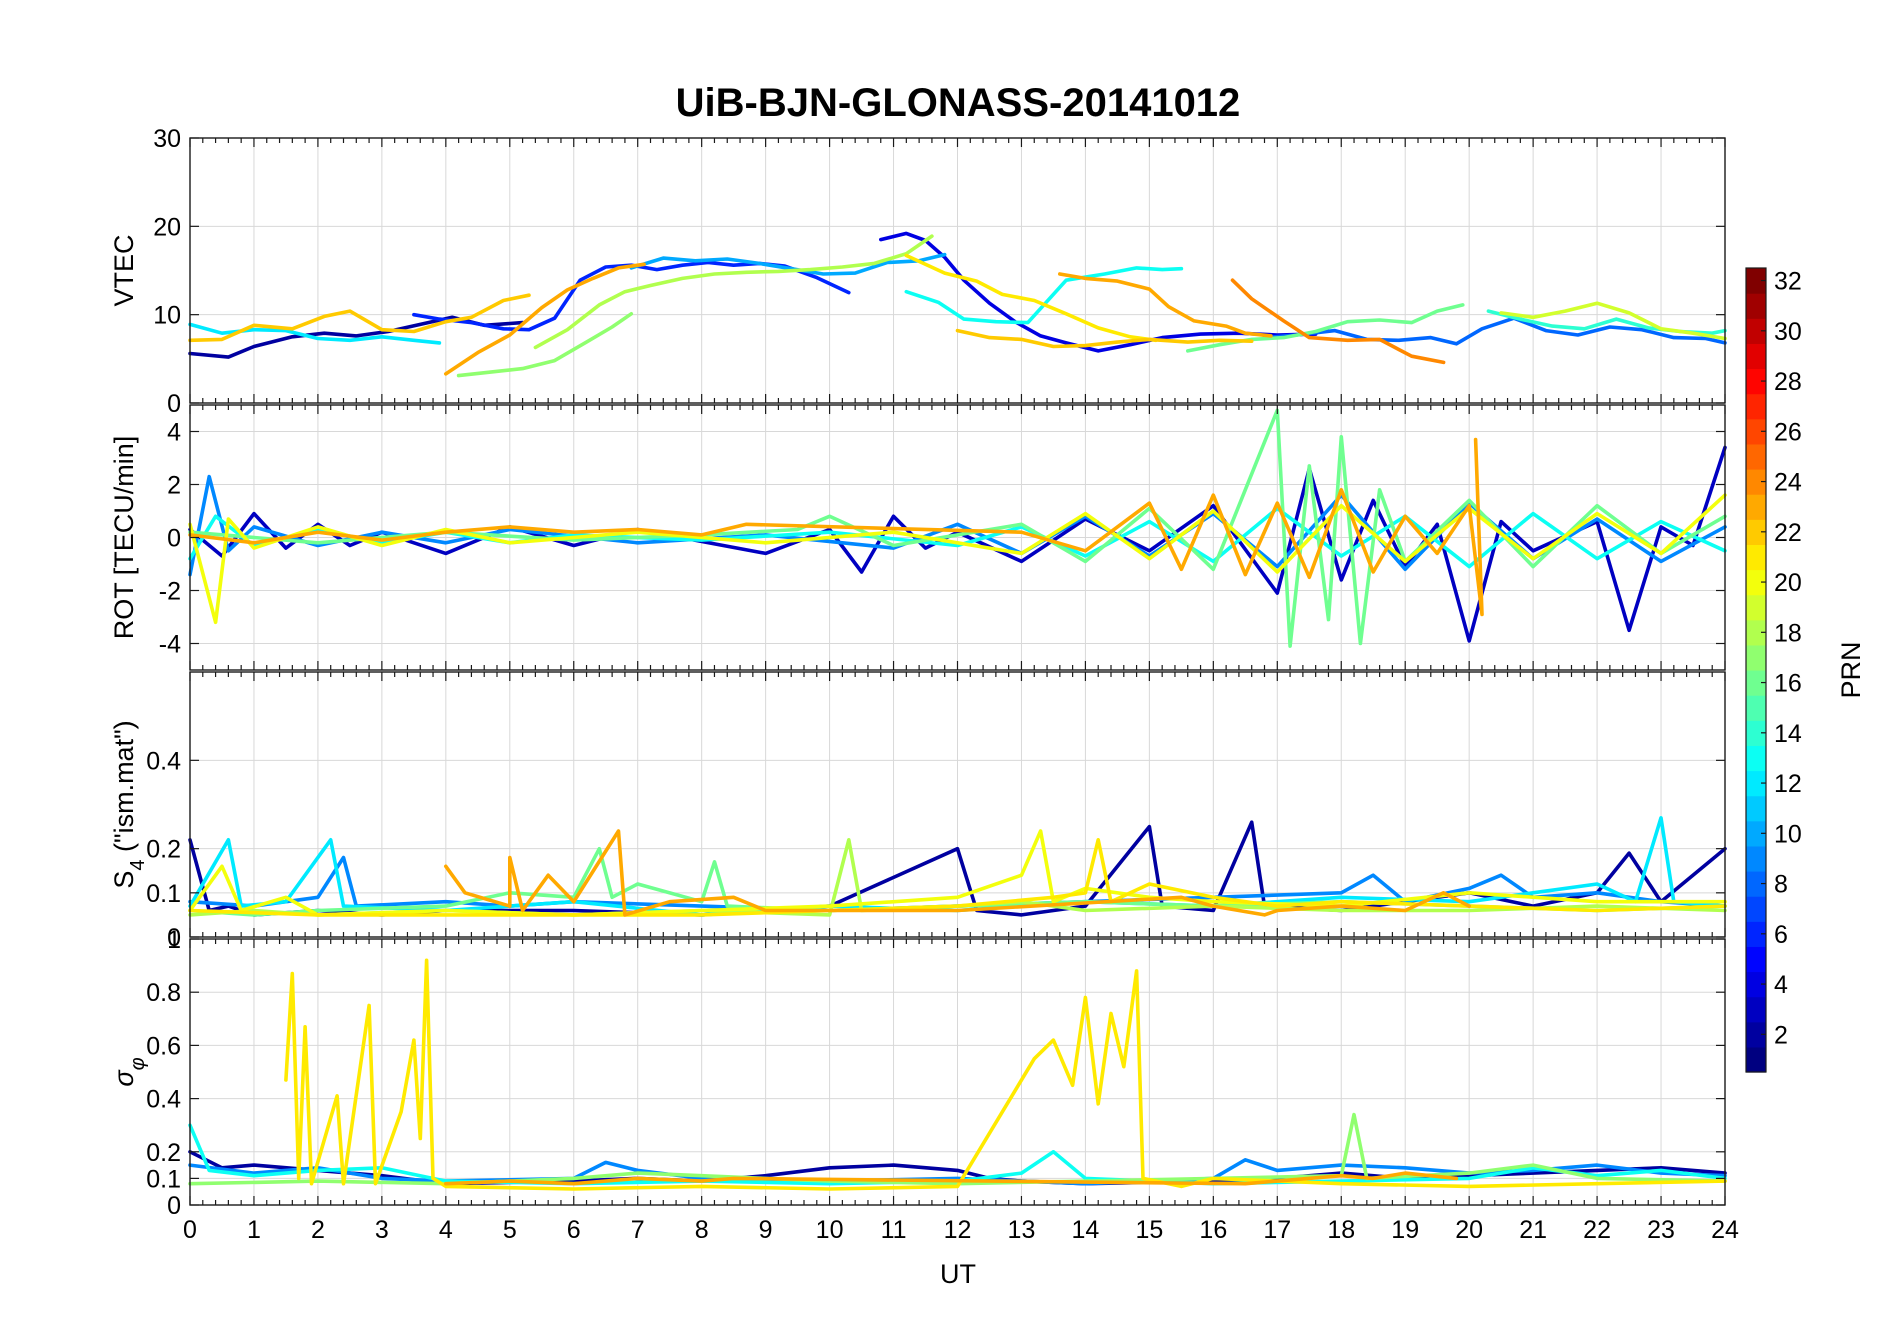  I want to click on colorbar-tick-label: 30, so click(1788, 332).